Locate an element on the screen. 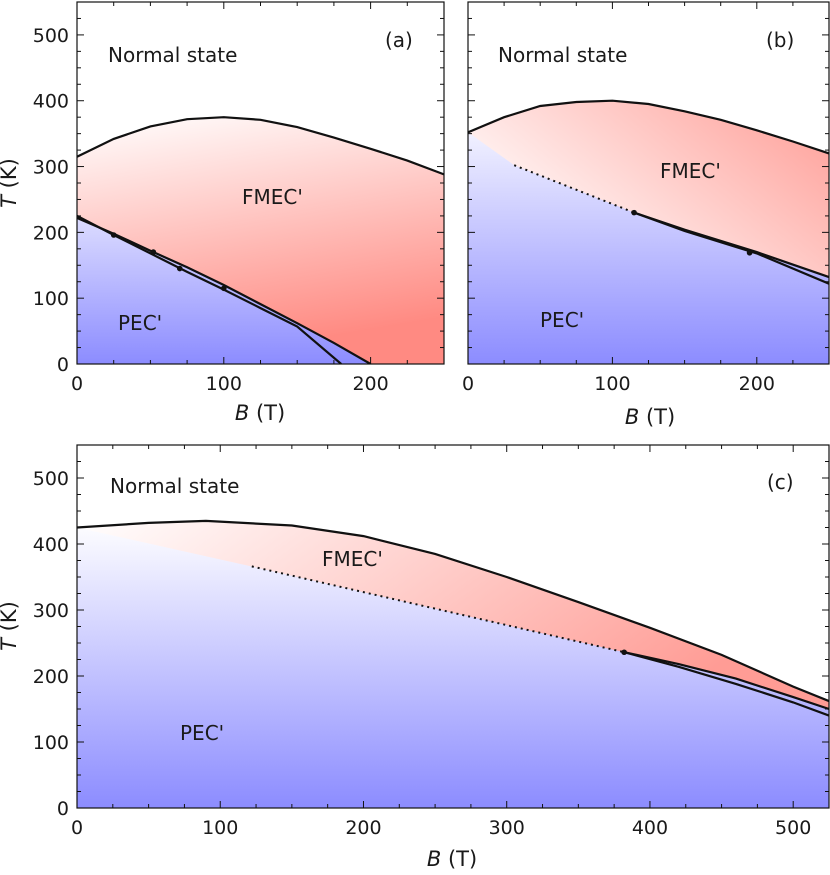  extrapolated-line-line is located at coordinates (438, 609).